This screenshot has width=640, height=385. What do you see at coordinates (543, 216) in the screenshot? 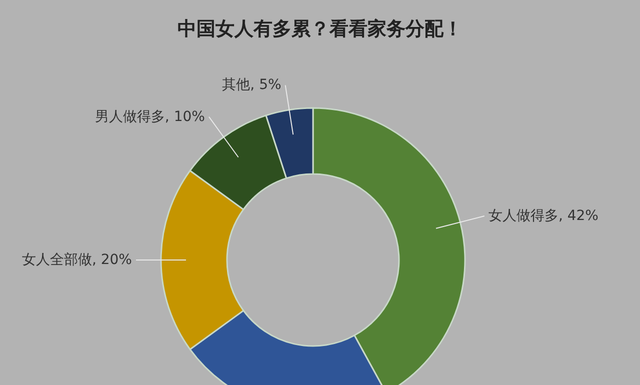
I see `slice-label: 女人做得多, 42%` at bounding box center [543, 216].